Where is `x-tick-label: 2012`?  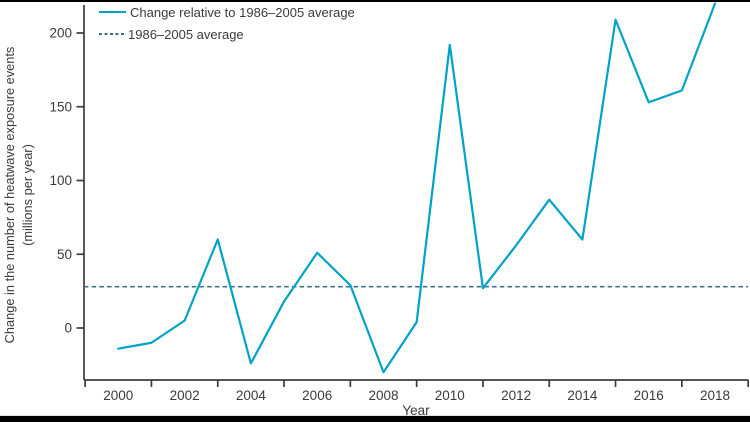
x-tick-label: 2012 is located at coordinates (516, 395).